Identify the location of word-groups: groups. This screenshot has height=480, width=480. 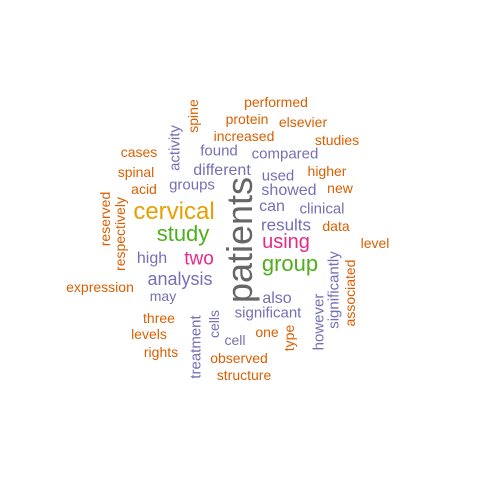
(192, 185).